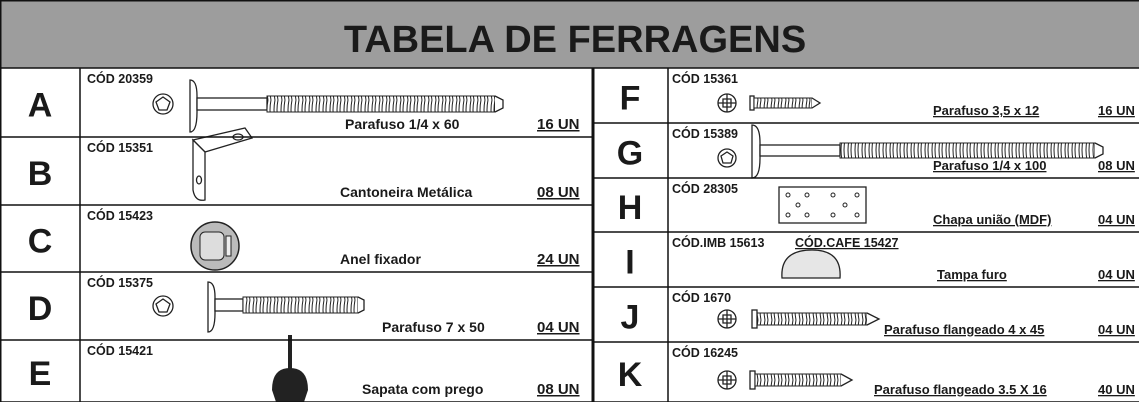 Image resolution: width=1139 pixels, height=402 pixels. Describe the element at coordinates (705, 352) in the screenshot. I see `item-code: CÓD 16245` at that location.